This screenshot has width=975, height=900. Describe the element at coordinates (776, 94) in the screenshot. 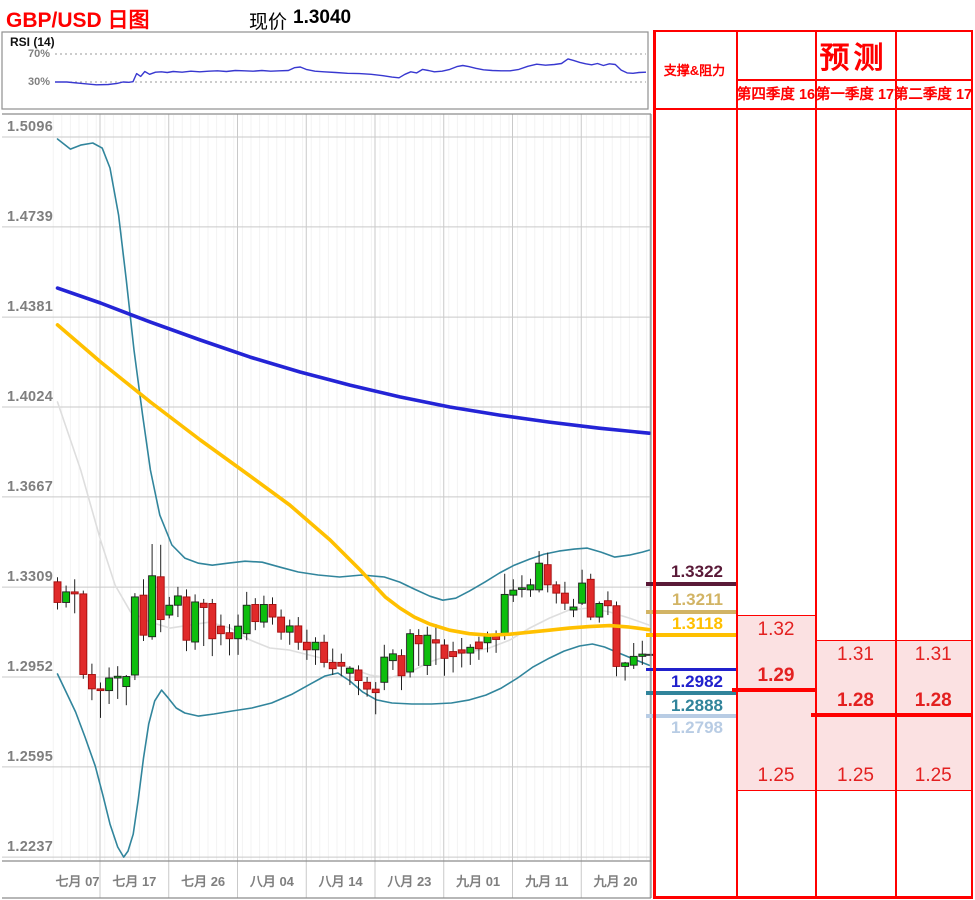

I see `quarter-header-1: 第四季度 16` at that location.